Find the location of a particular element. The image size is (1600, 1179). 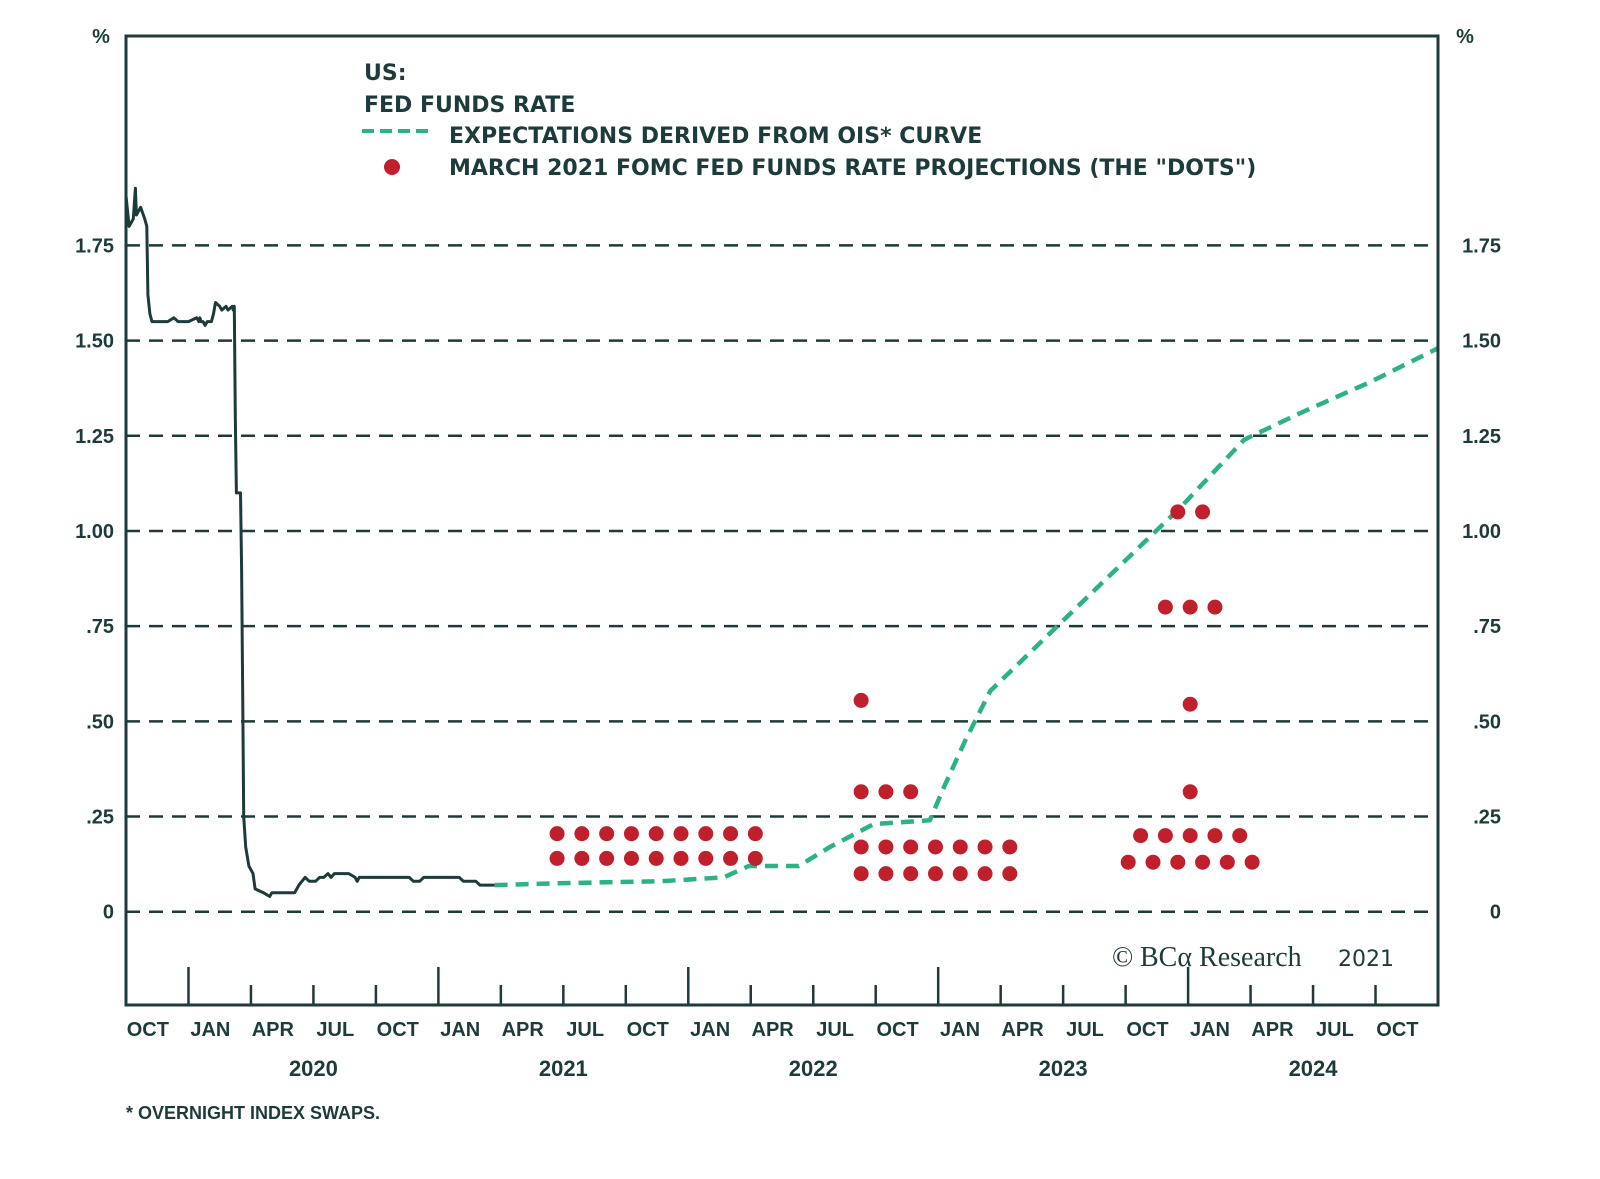

fed-funds-rate-line is located at coordinates (309, 542).